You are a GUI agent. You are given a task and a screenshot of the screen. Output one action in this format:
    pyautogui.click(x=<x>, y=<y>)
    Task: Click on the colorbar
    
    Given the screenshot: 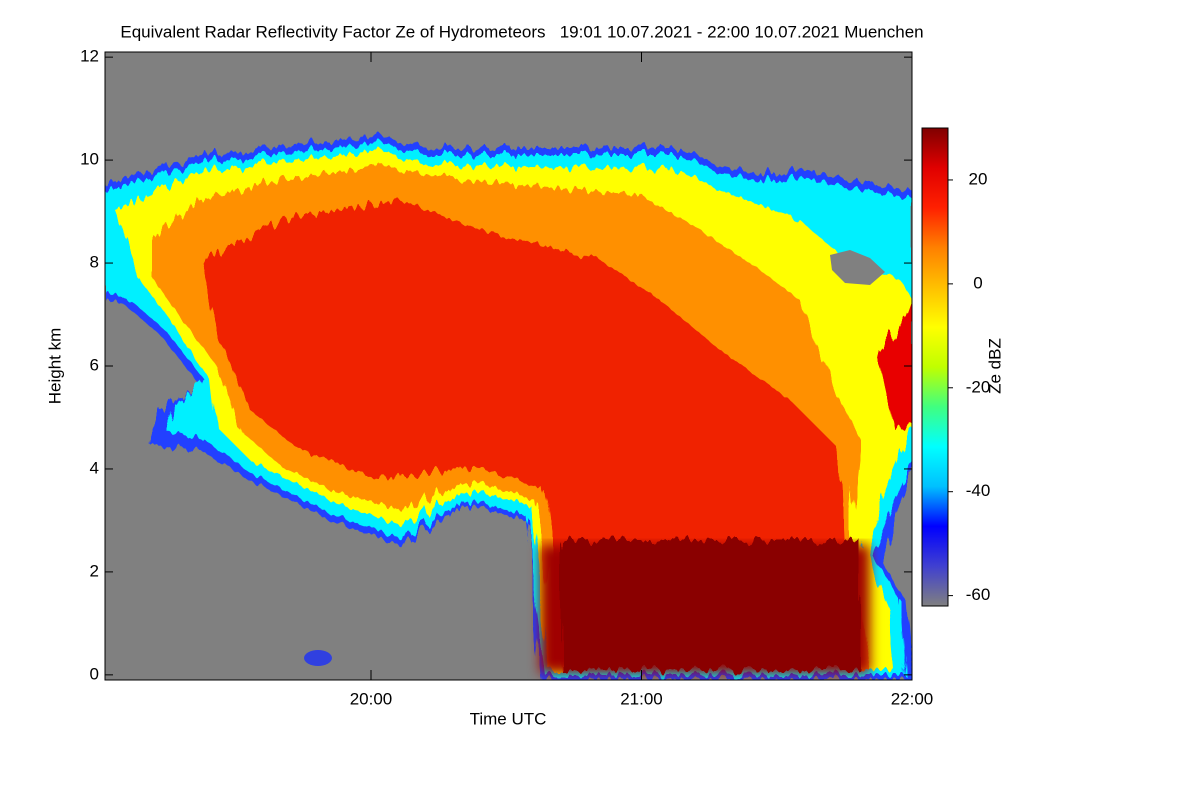 What is the action you would take?
    pyautogui.click(x=935, y=367)
    